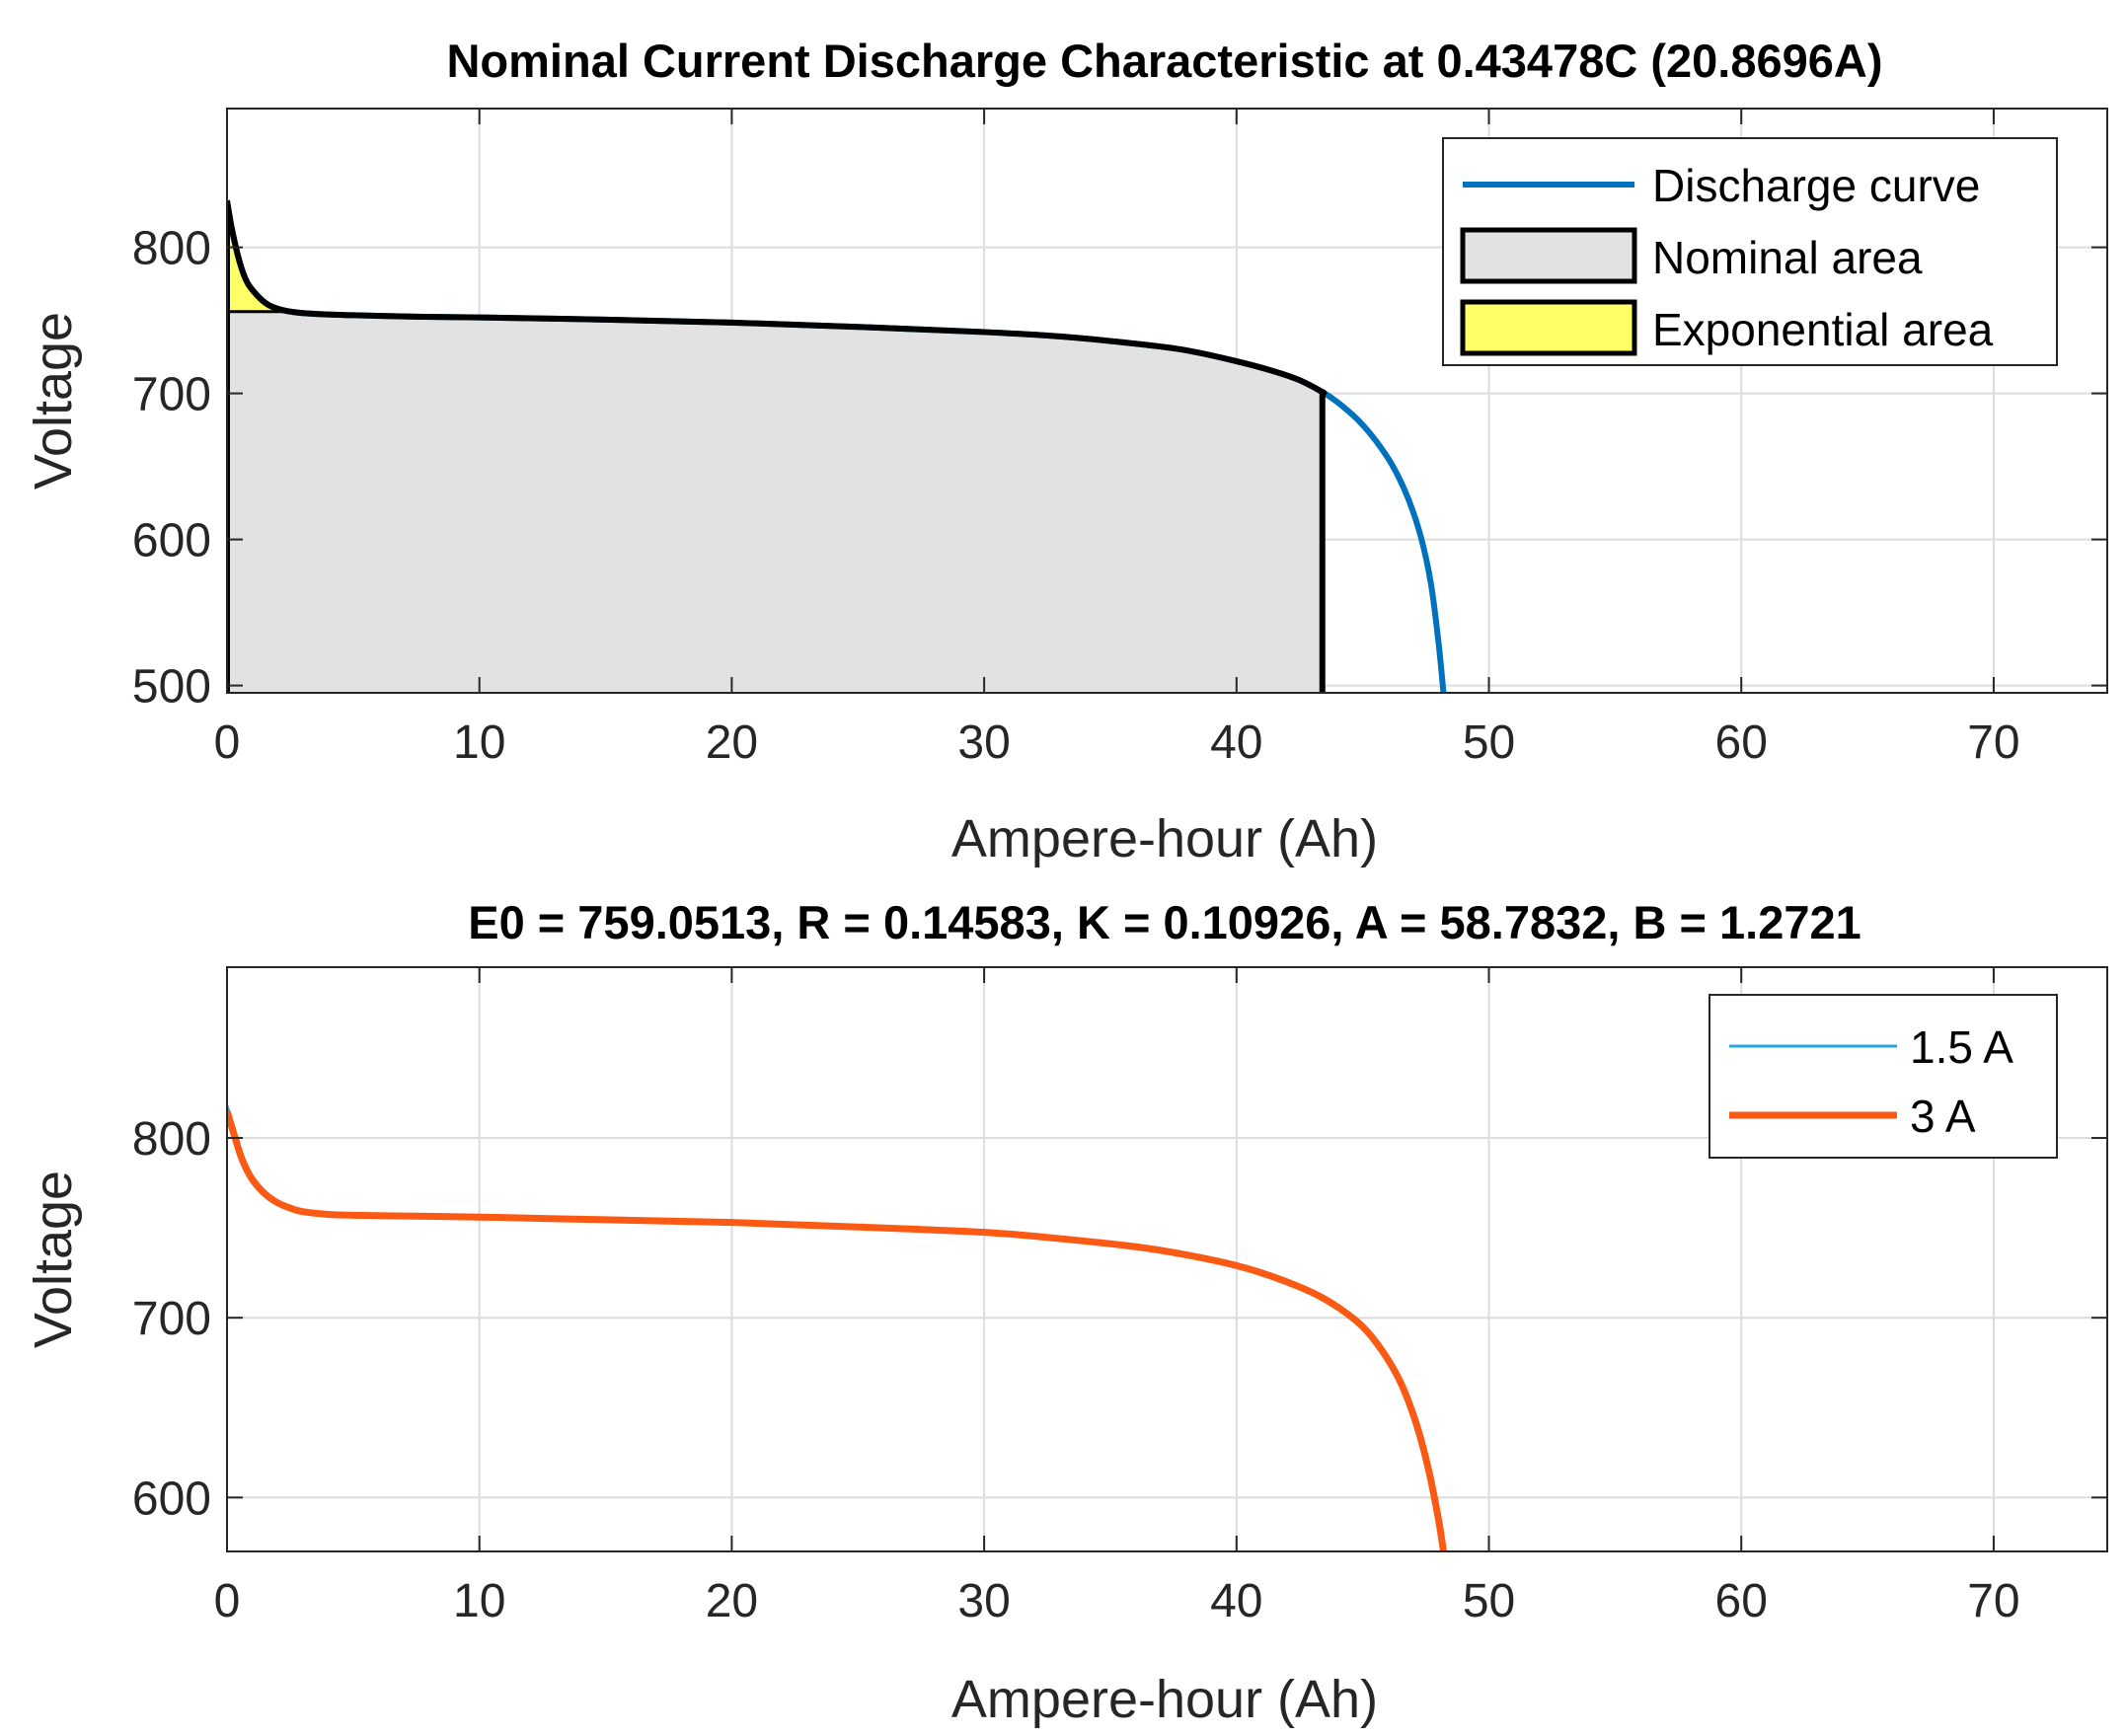  What do you see at coordinates (479, 1601) in the screenshot?
I see `bot-xtick-label-10: 10` at bounding box center [479, 1601].